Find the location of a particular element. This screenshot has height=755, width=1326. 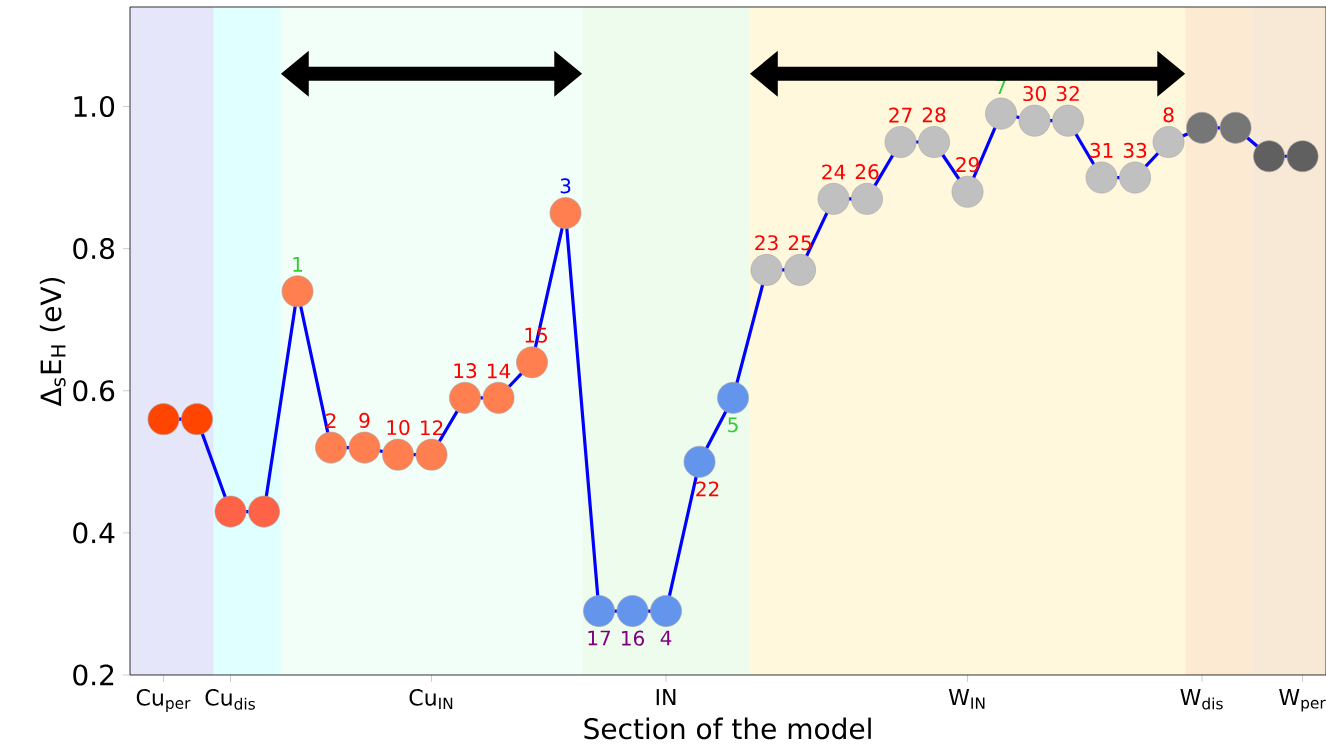

annotation: 27 is located at coordinates (900, 115).